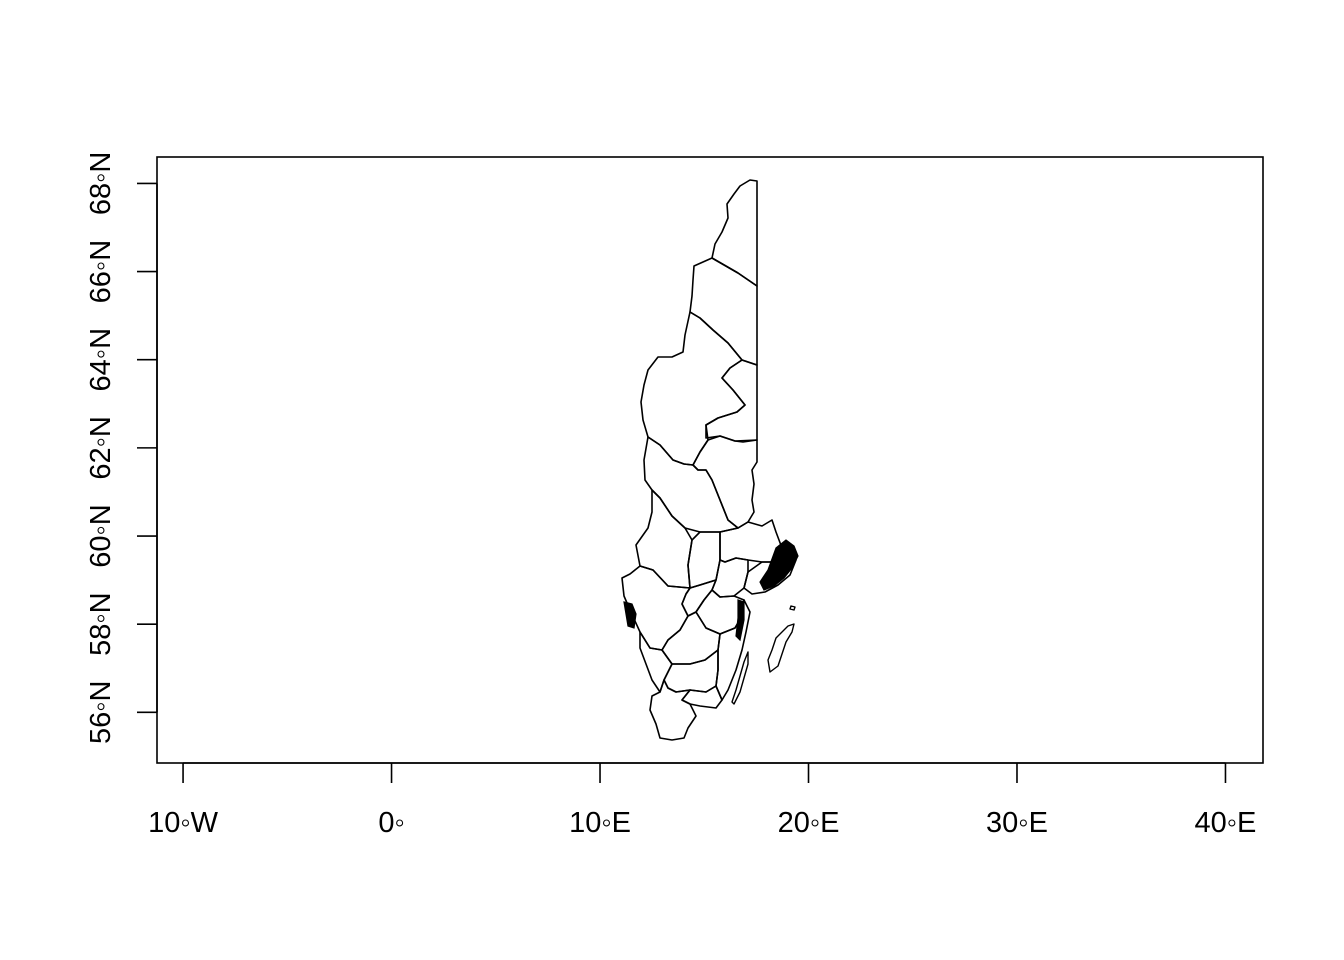 The height and width of the screenshot is (960, 1344). Describe the element at coordinates (101, 271) in the screenshot. I see `y-tick-label: 66◦N` at that location.